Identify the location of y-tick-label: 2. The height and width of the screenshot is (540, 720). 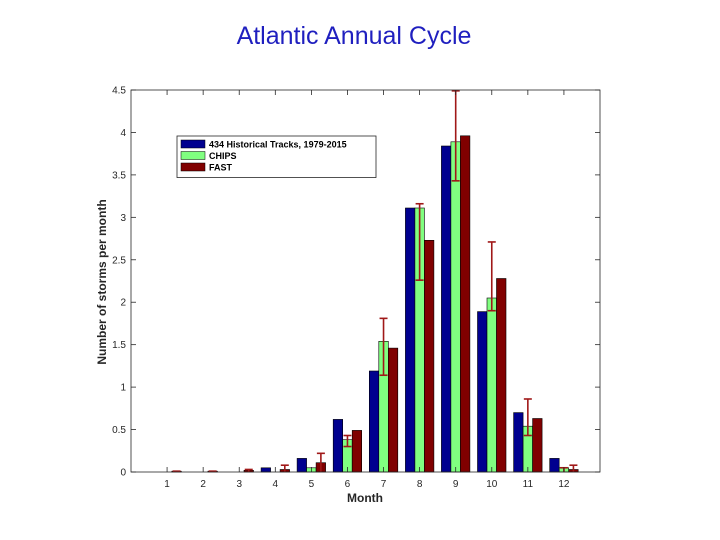
(123, 303).